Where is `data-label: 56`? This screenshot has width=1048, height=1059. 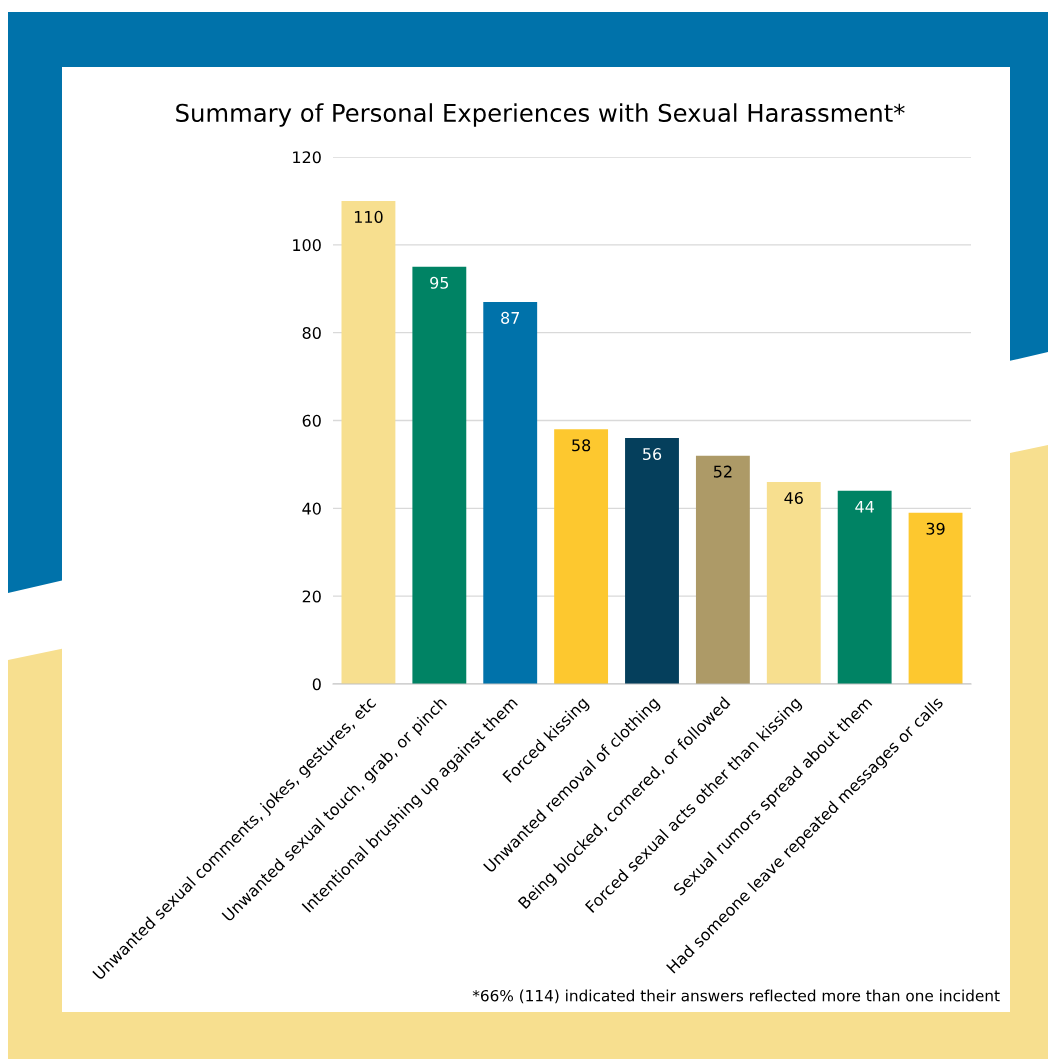
data-label: 56 is located at coordinates (652, 454).